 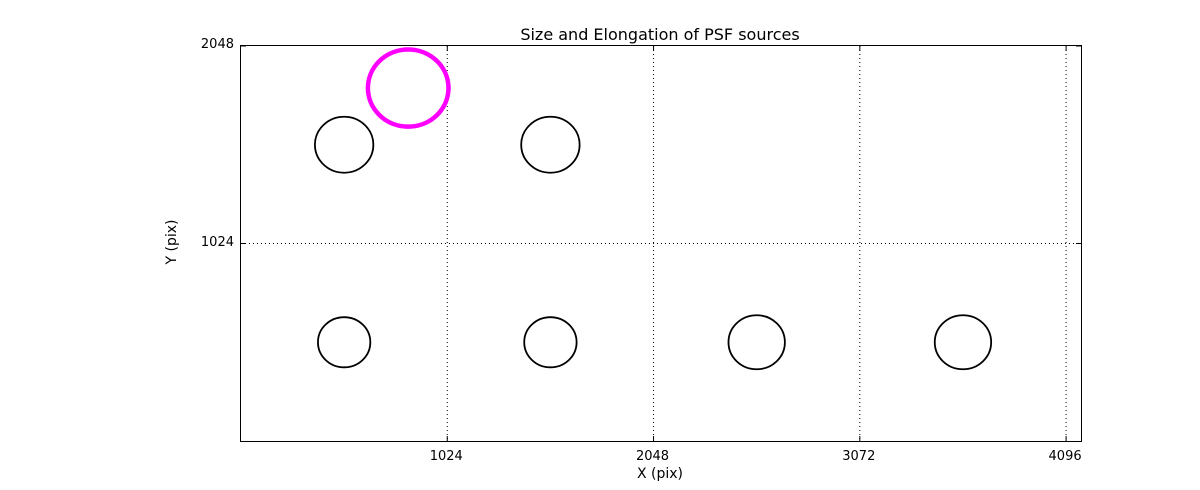 What do you see at coordinates (172, 242) in the screenshot?
I see `y-axis-label: Y (pix)` at bounding box center [172, 242].